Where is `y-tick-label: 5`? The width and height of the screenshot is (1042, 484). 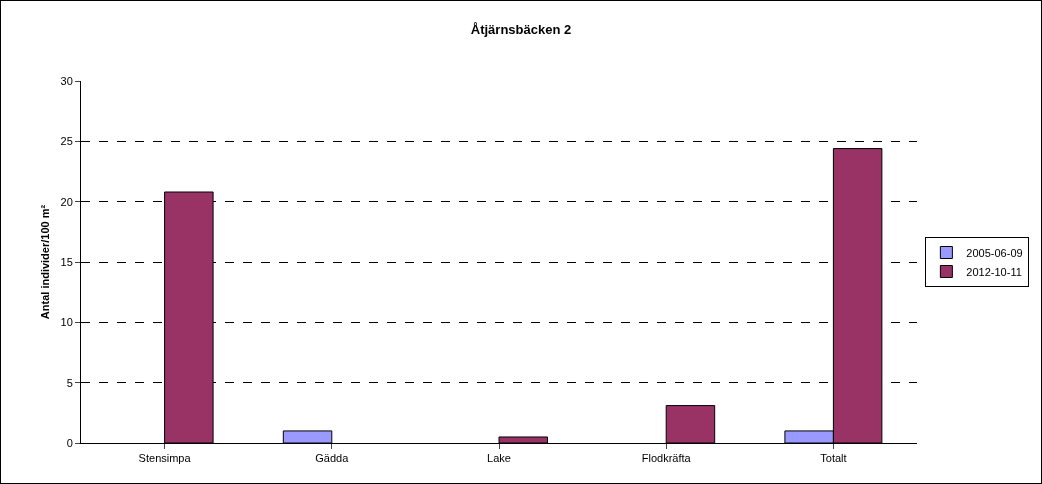 y-tick-label: 5 is located at coordinates (69, 382).